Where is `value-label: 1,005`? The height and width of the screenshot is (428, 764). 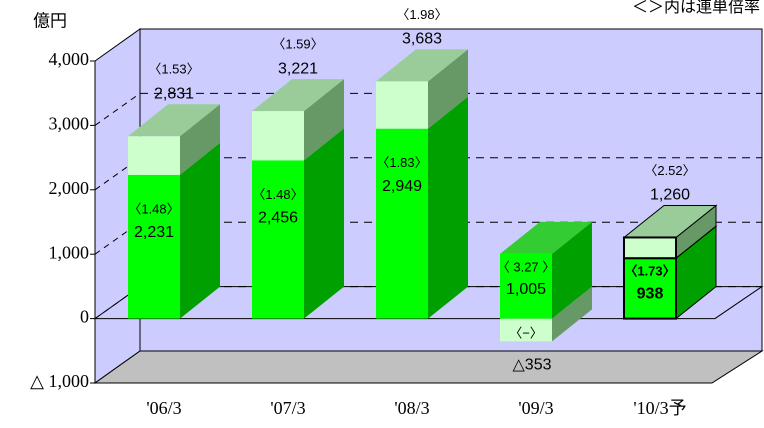 value-label: 1,005 is located at coordinates (526, 289).